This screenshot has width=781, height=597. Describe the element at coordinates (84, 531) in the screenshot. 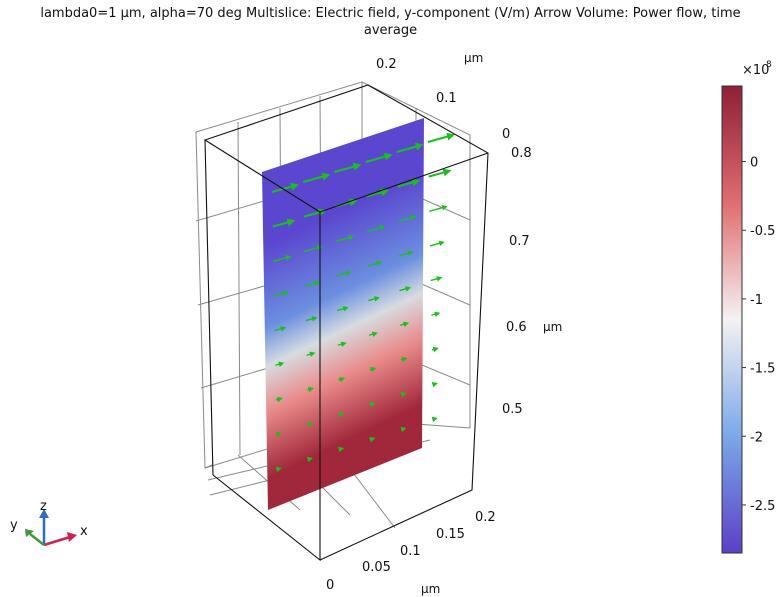

I see `triad-x-label: x` at that location.